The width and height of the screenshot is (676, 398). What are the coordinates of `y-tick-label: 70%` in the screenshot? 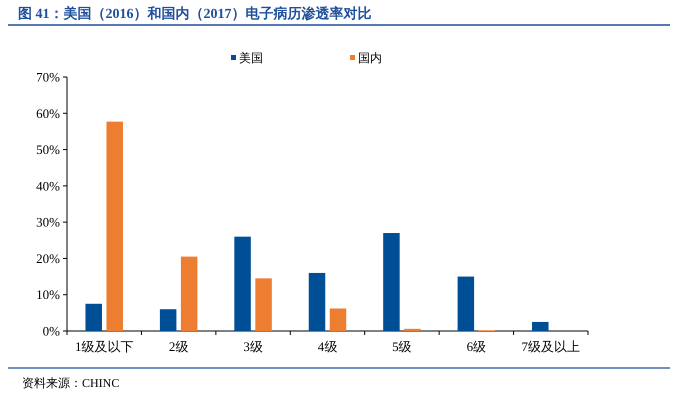 It's located at (48, 77).